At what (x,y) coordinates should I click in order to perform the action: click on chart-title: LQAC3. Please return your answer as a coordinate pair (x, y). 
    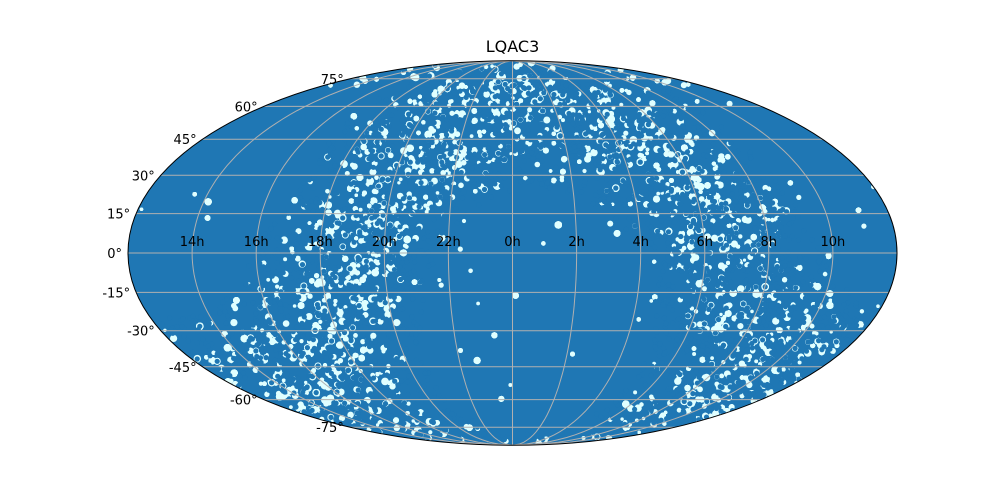
    Looking at the image, I should click on (513, 46).